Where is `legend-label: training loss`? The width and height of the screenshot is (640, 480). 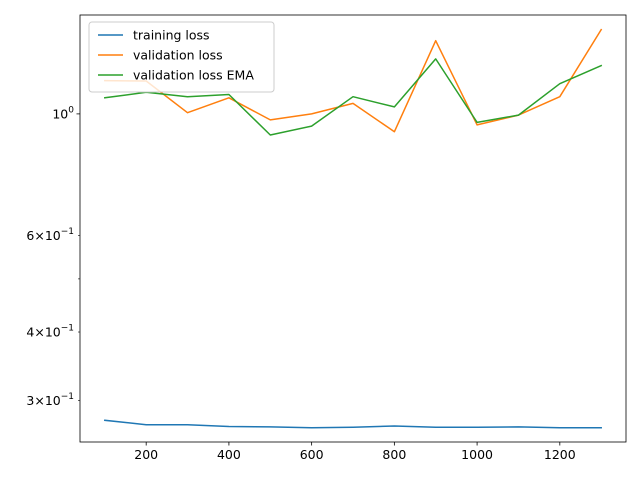
legend-label: training loss is located at coordinates (171, 35).